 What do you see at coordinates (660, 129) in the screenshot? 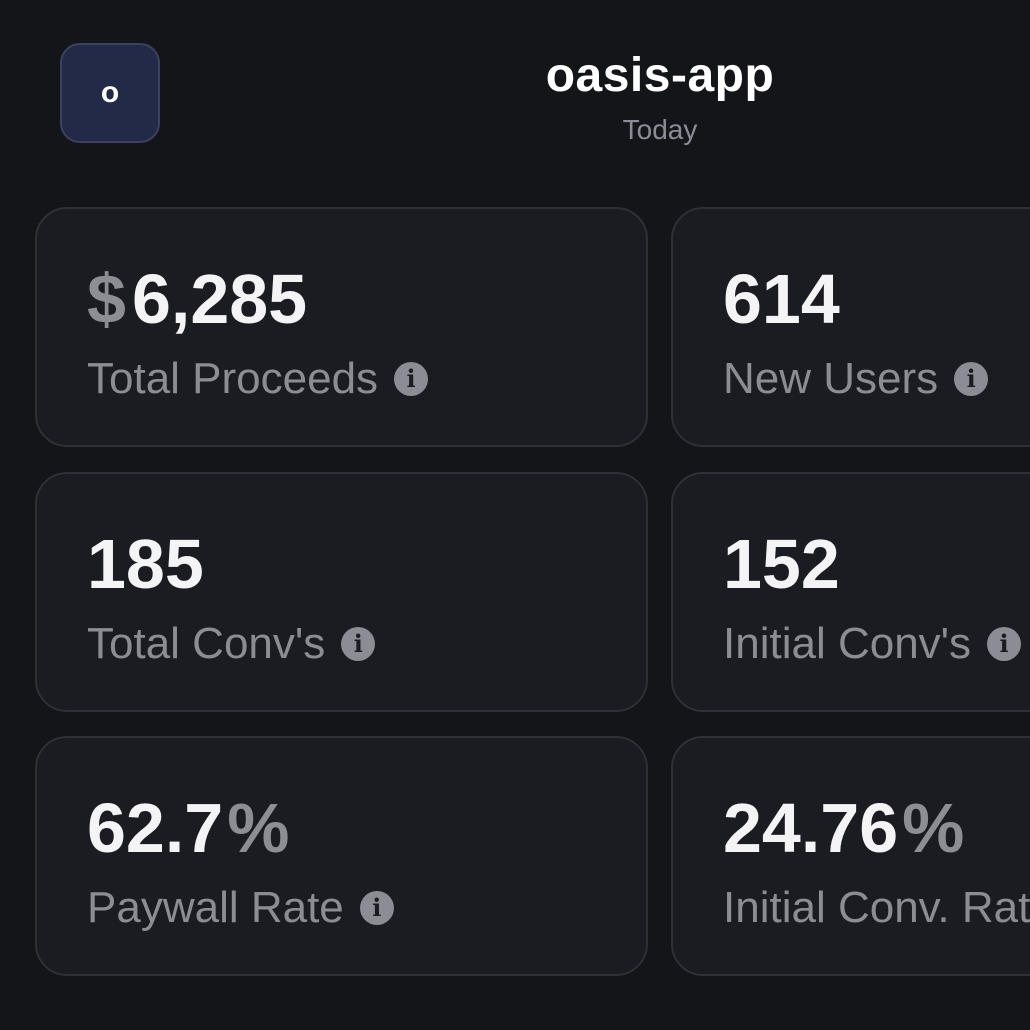
I see `period-label: Today` at bounding box center [660, 129].